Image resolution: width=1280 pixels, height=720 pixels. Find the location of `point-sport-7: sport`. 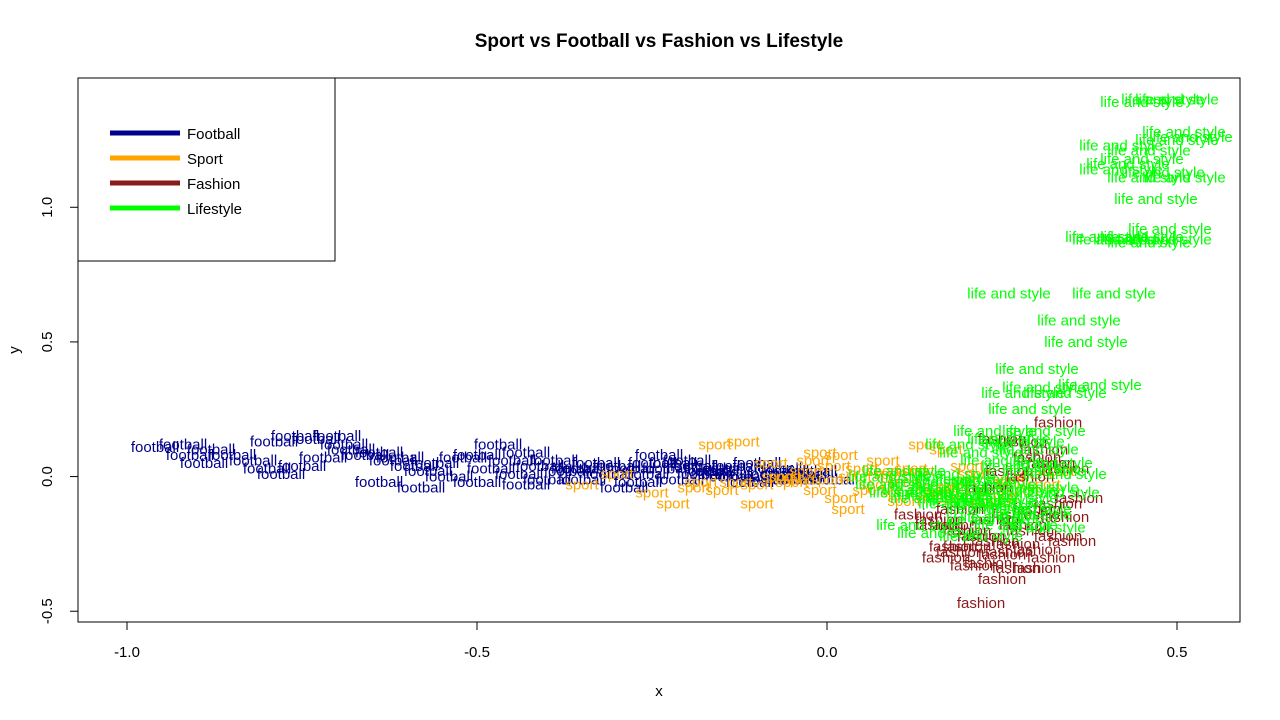

point-sport-7: sport is located at coordinates (799, 479).